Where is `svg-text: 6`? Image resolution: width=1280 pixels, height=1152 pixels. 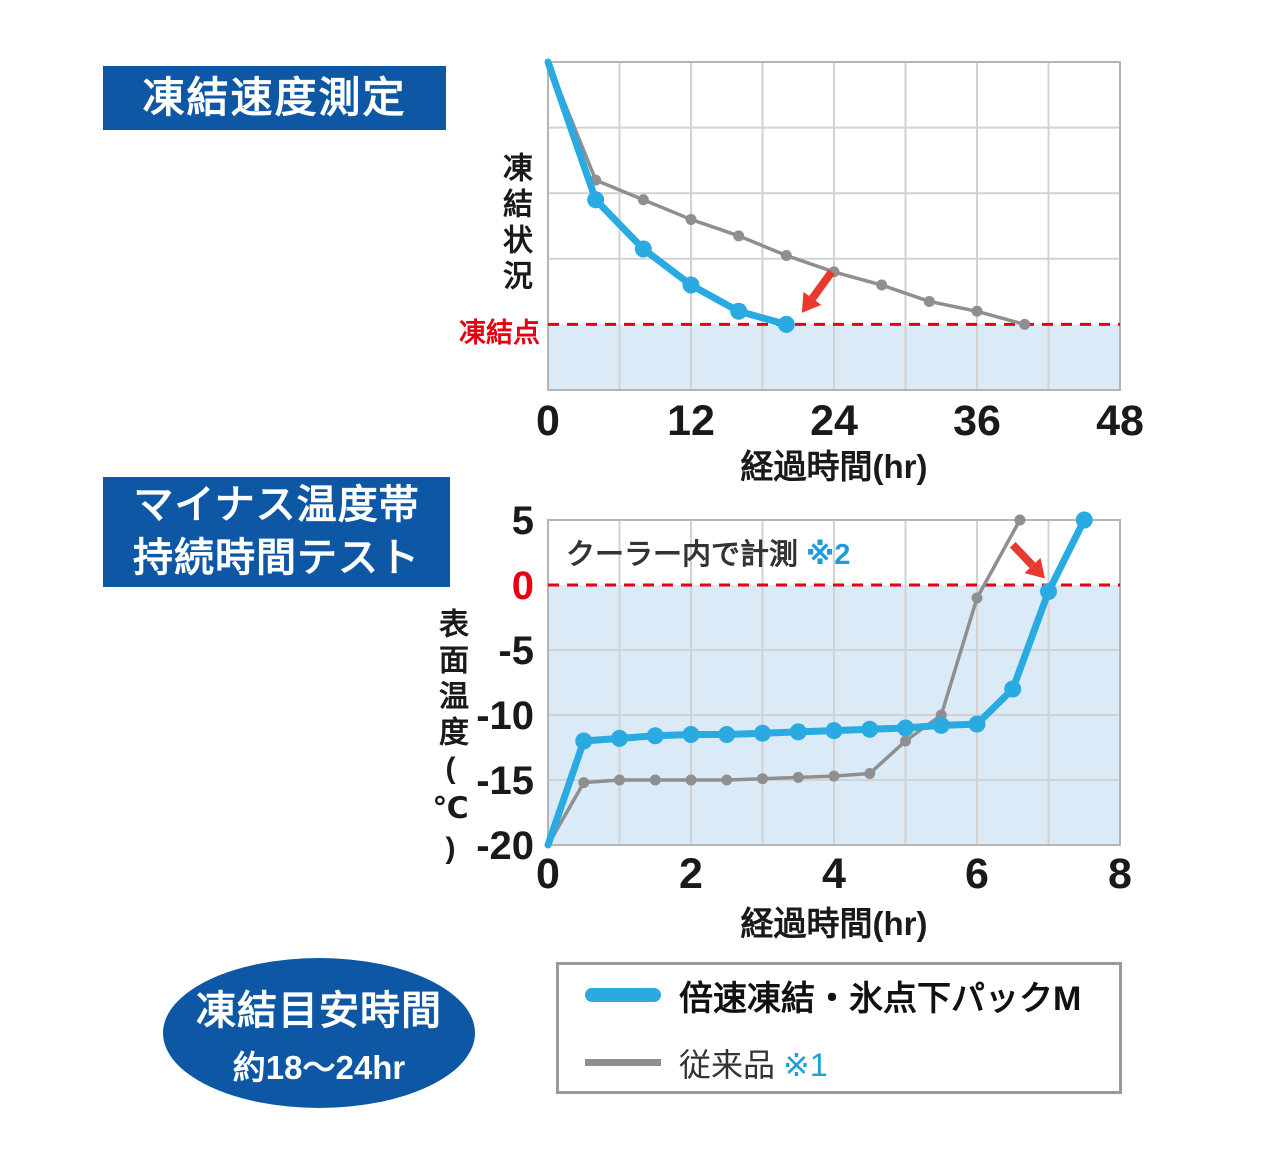 svg-text: 6 is located at coordinates (977, 874).